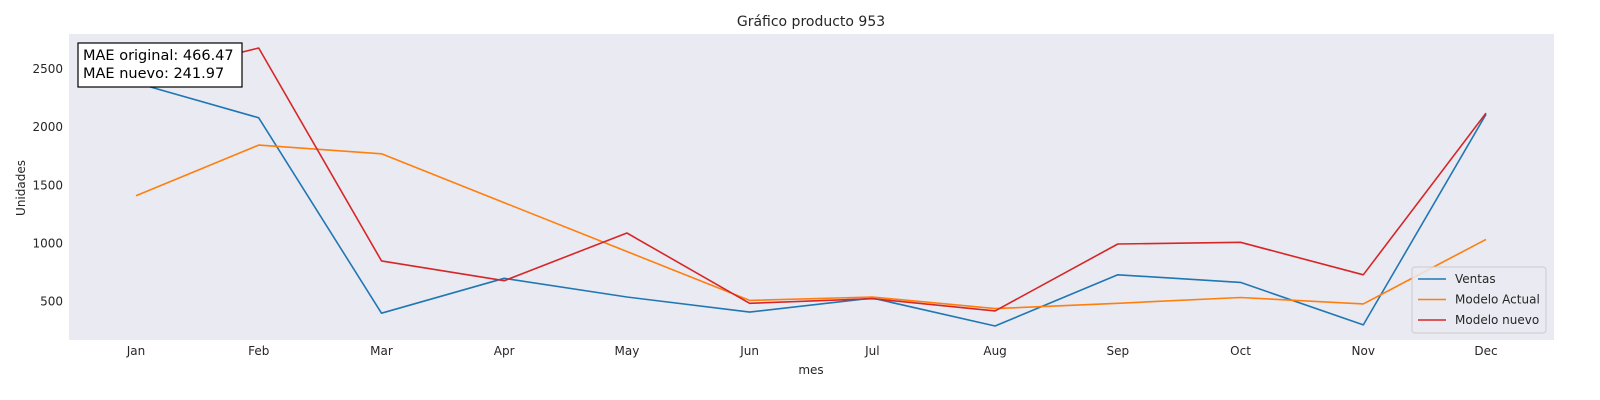  What do you see at coordinates (258, 351) in the screenshot?
I see `x-tick-label: Feb` at bounding box center [258, 351].